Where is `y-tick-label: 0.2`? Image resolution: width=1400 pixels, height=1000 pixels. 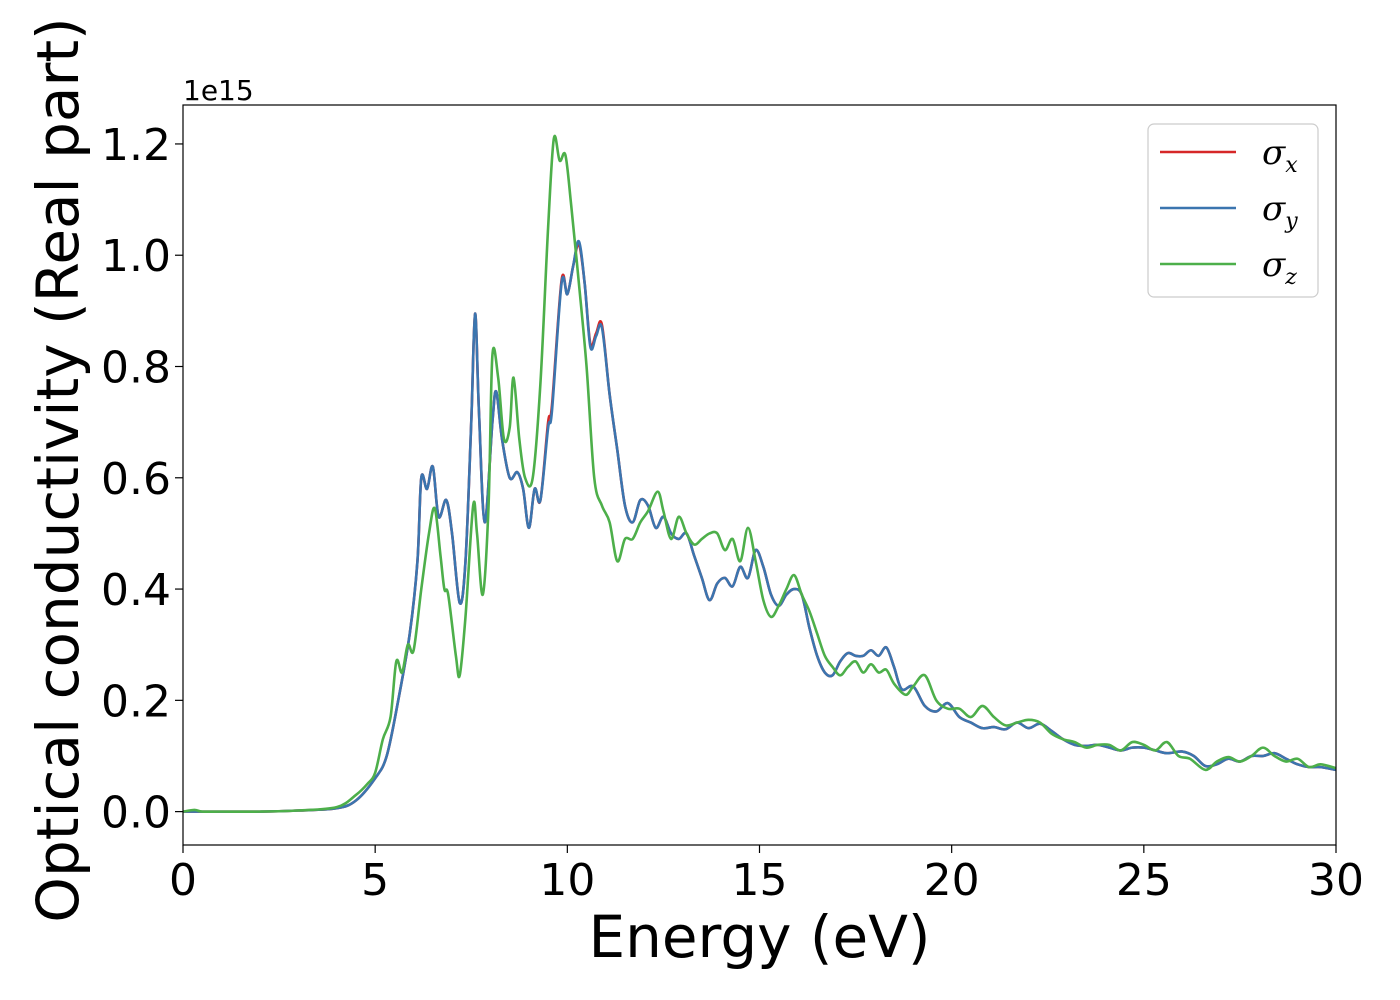
y-tick-label: 0.2 is located at coordinates (136, 701).